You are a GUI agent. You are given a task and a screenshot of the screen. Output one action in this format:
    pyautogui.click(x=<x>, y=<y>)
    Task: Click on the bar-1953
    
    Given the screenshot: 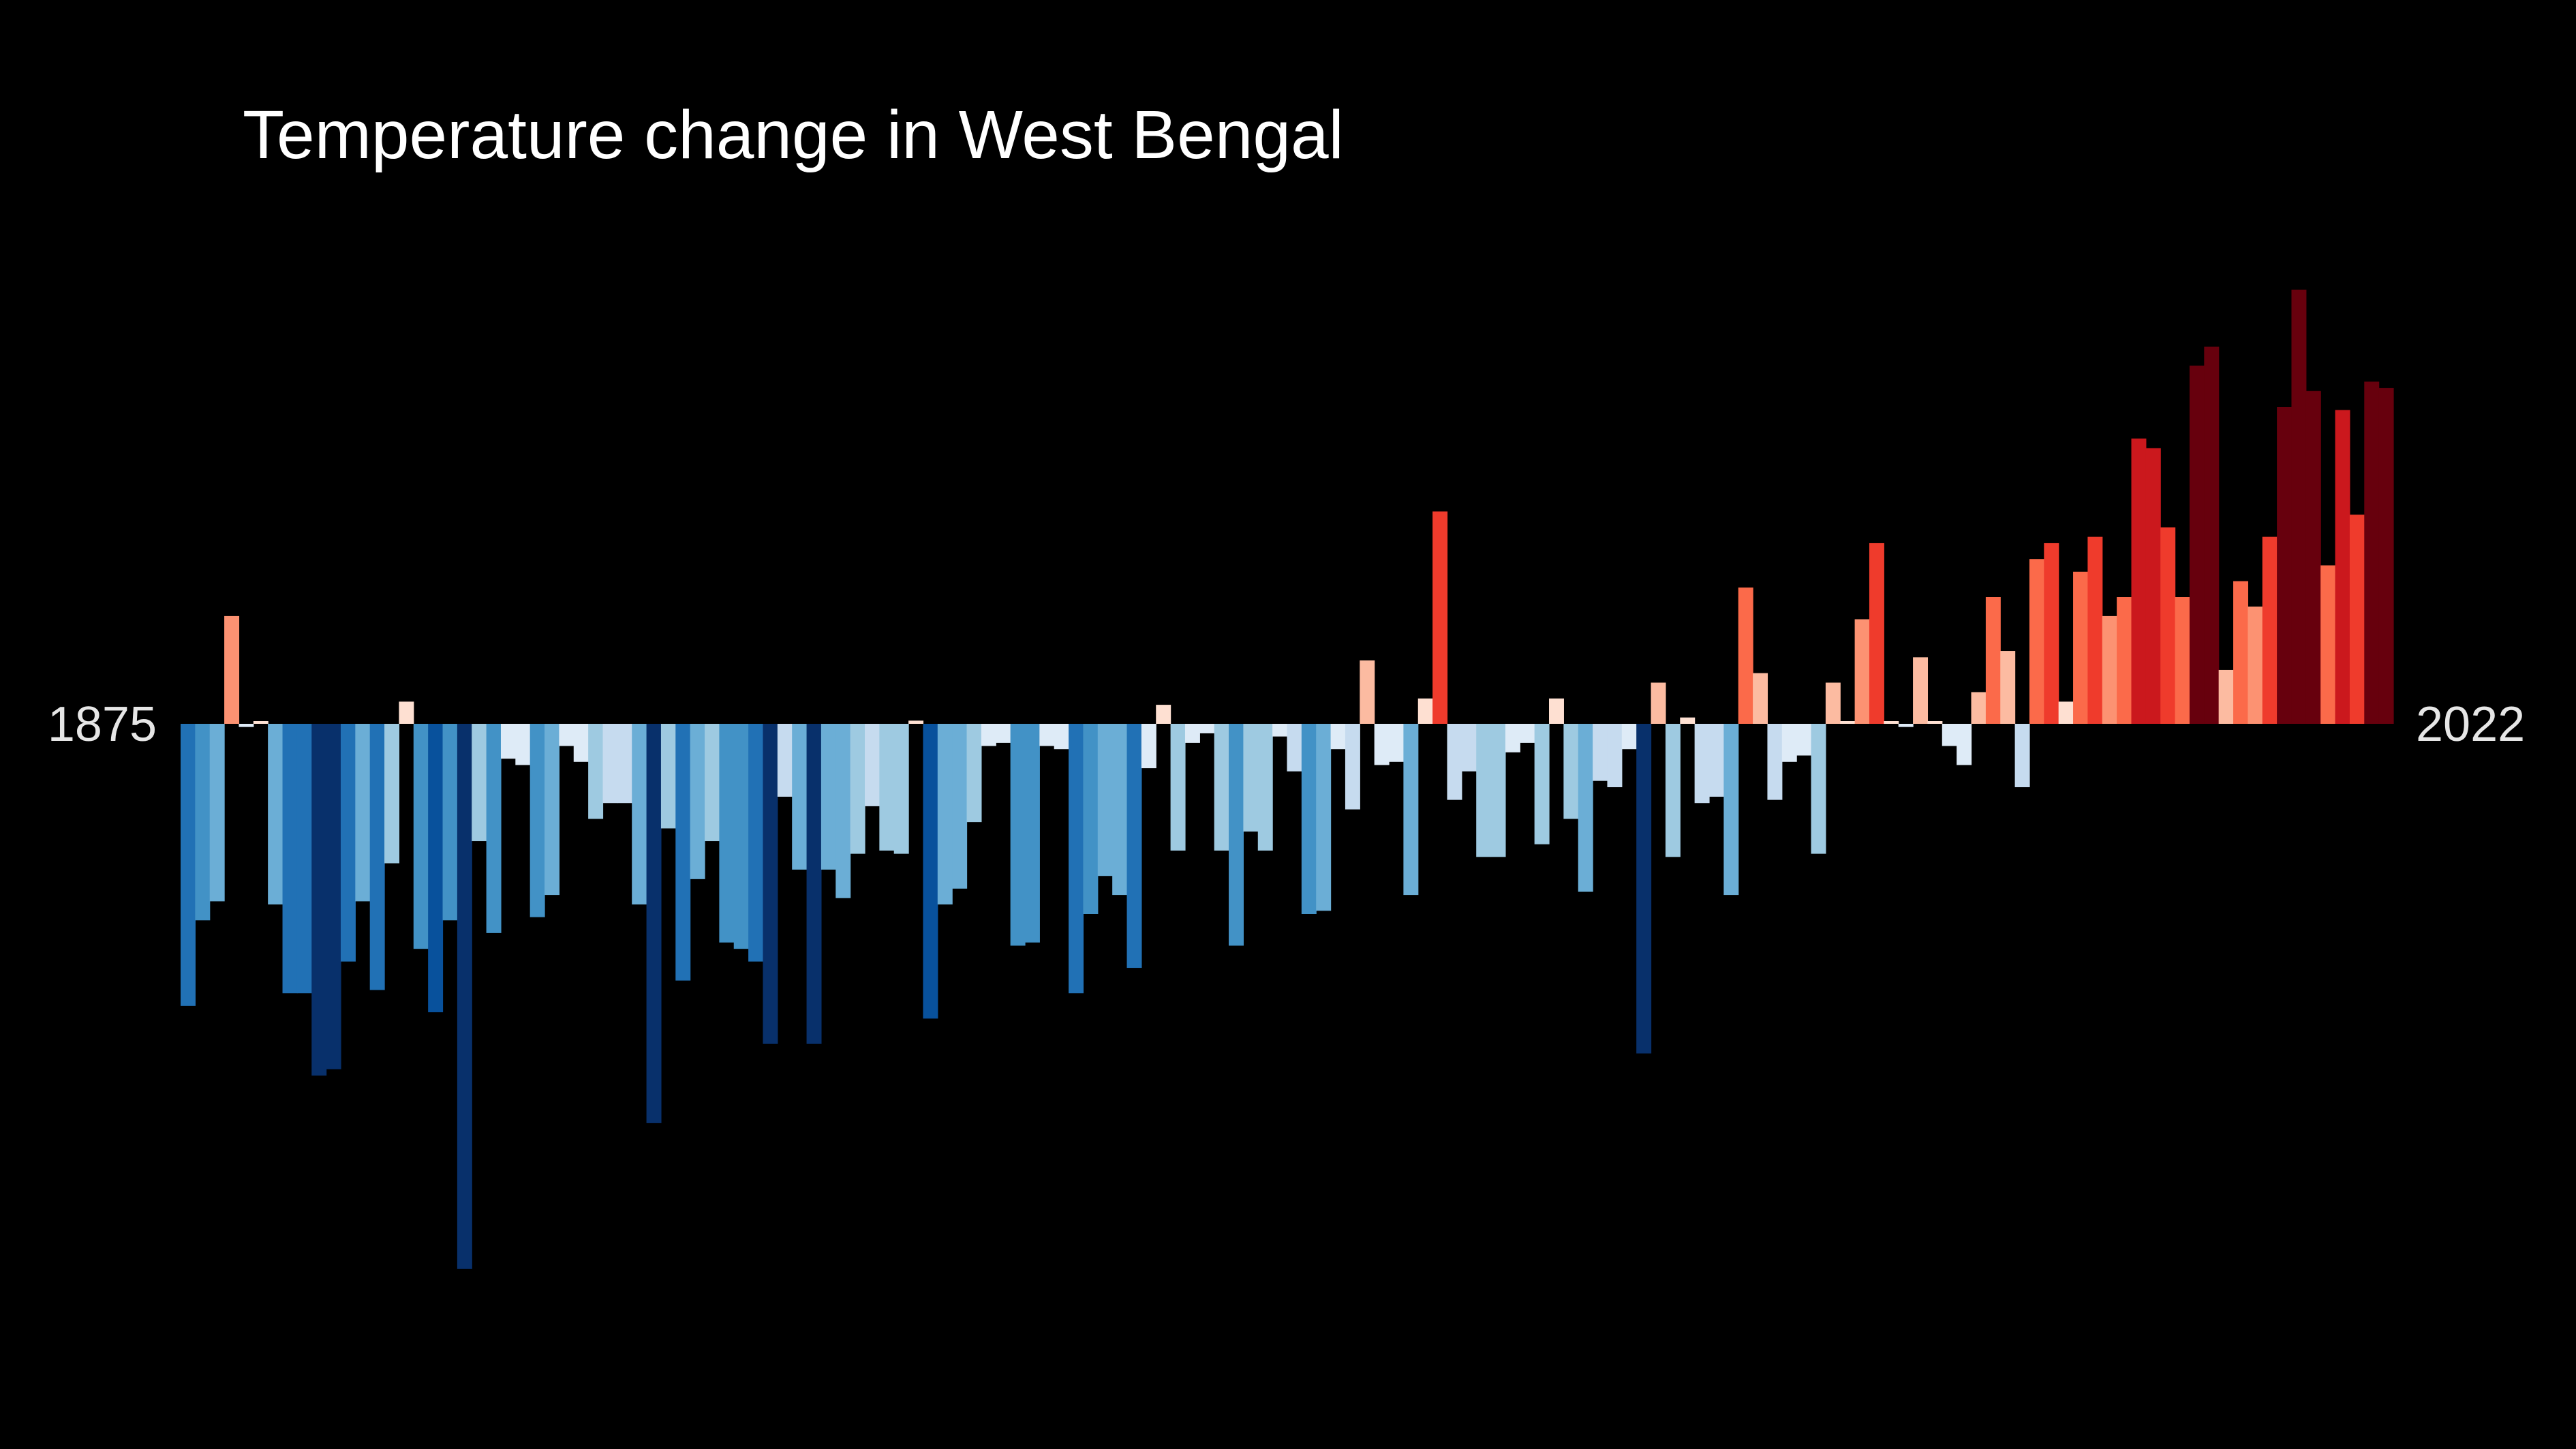 What is the action you would take?
    pyautogui.click(x=1324, y=818)
    